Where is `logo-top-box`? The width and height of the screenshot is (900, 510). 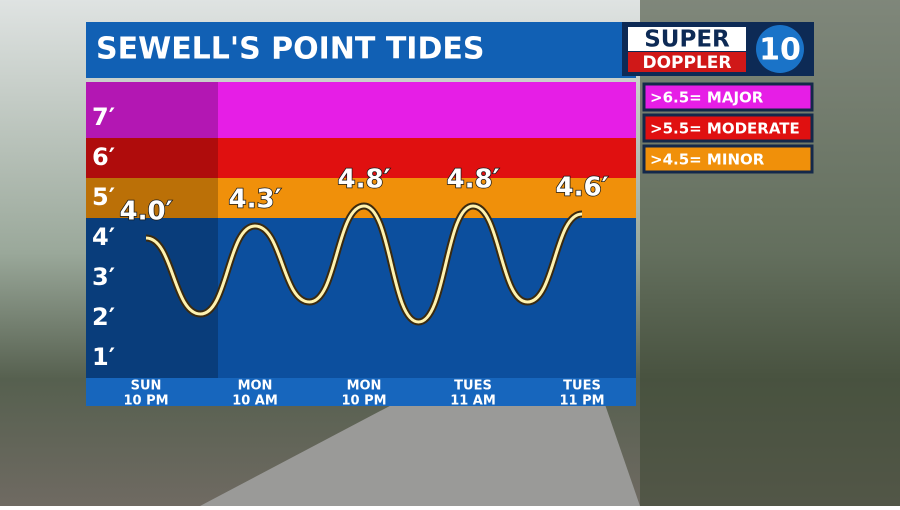
logo-top-box is located at coordinates (687, 39).